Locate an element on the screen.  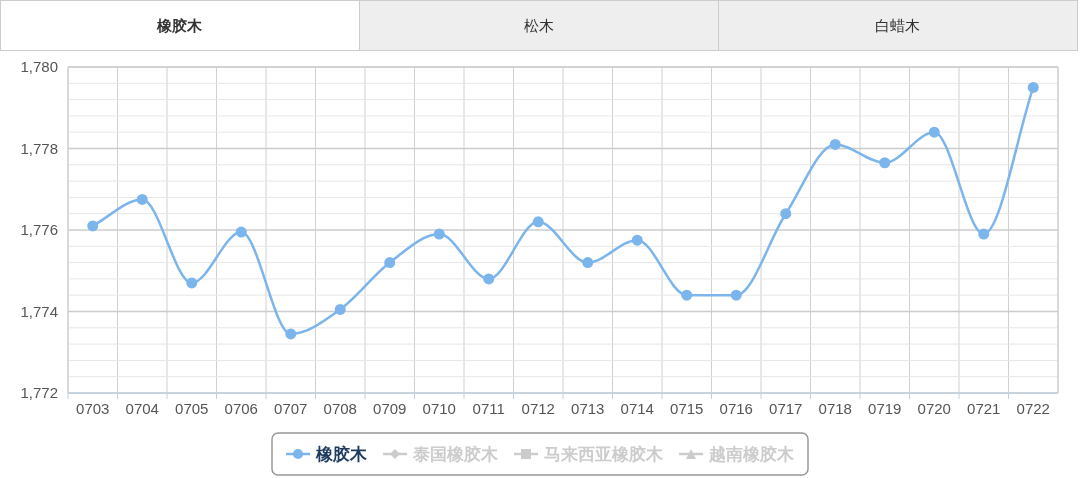
x-tick-label: 0705 is located at coordinates (192, 408).